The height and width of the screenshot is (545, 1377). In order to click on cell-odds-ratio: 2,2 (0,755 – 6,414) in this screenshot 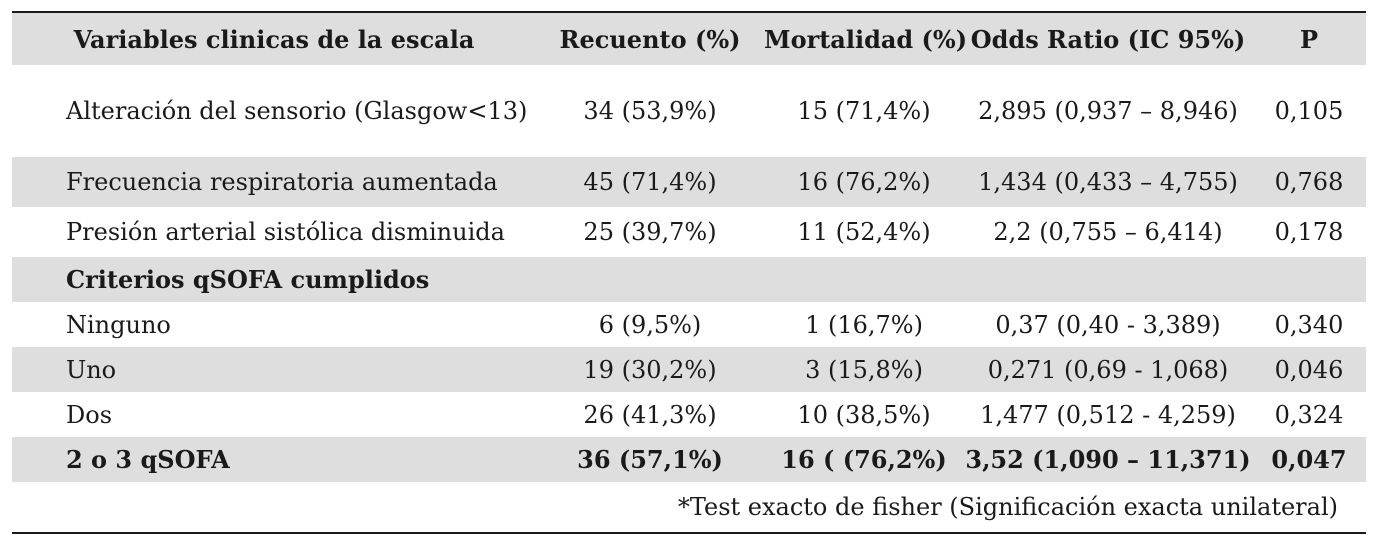, I will do `click(1108, 232)`.